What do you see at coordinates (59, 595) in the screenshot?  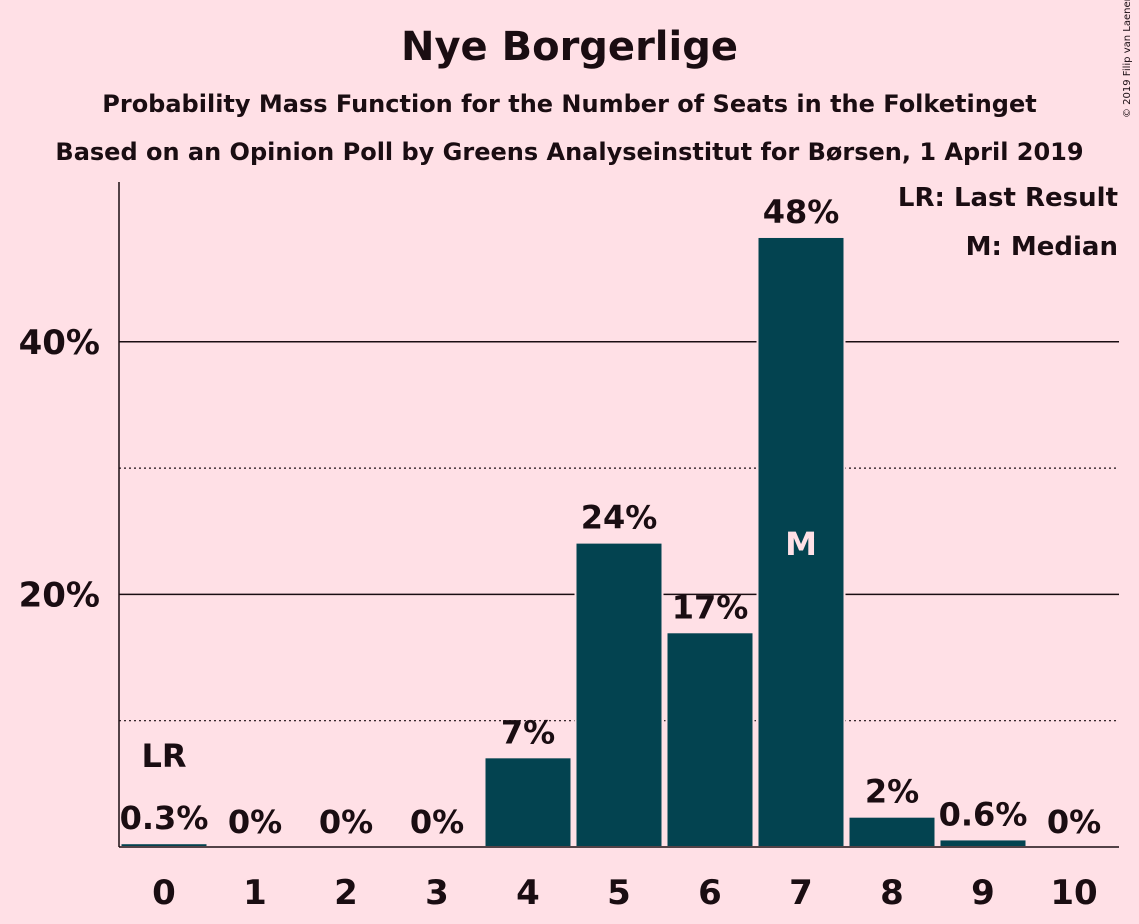 I see `y-tick-label: 20%` at bounding box center [59, 595].